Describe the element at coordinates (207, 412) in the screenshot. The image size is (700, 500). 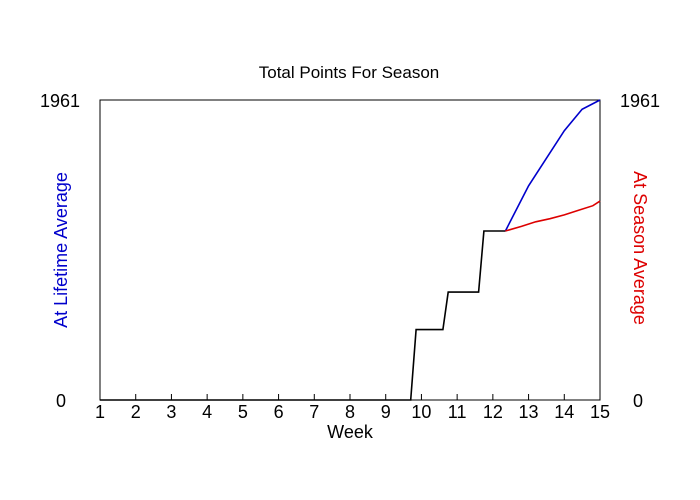
I see `x-tick-label: 4` at that location.